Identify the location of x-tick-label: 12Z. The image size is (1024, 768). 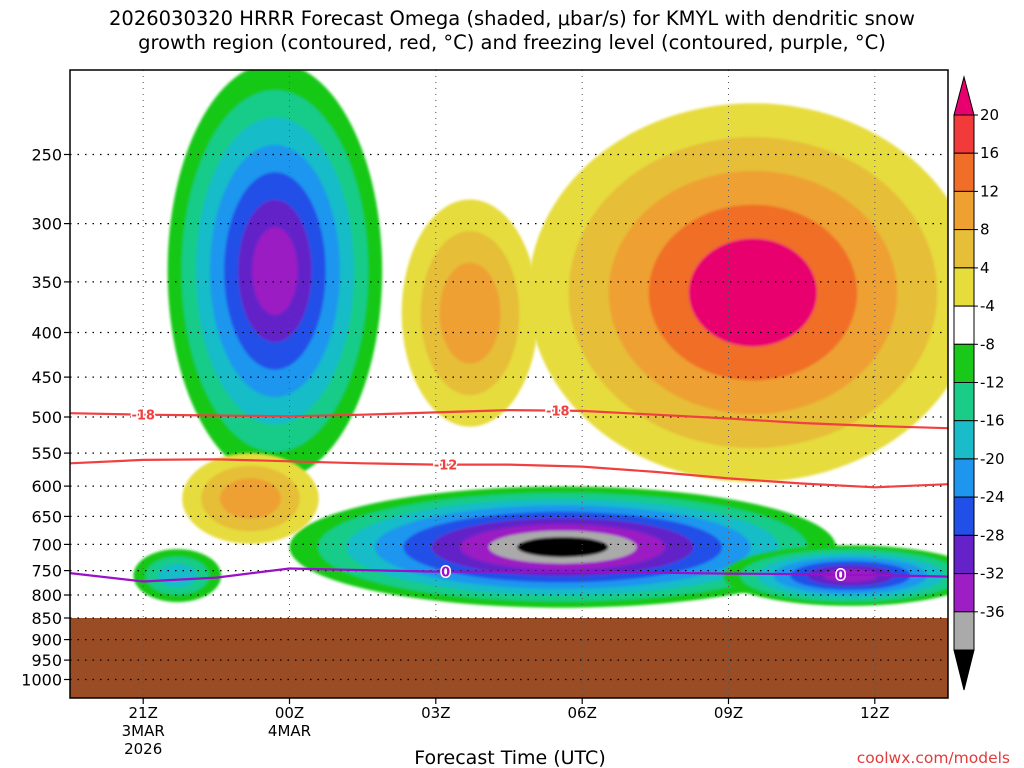
(874, 713).